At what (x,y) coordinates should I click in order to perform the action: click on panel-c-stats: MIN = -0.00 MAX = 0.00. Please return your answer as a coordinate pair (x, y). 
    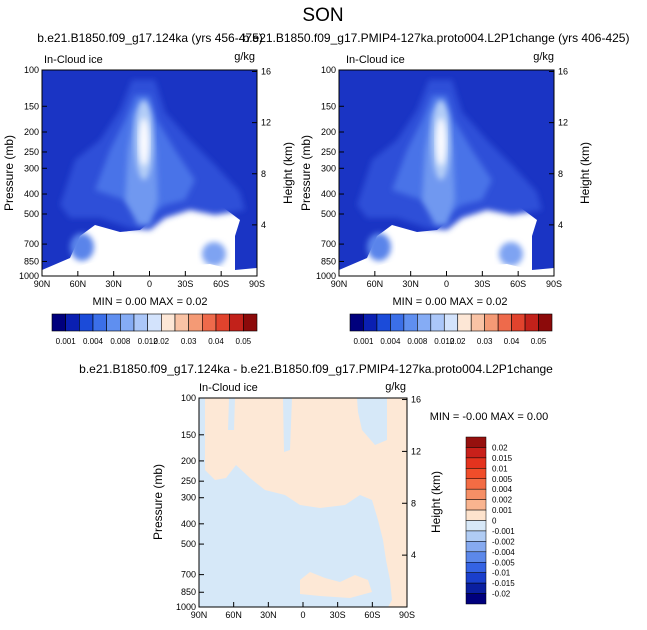
    Looking at the image, I should click on (489, 417).